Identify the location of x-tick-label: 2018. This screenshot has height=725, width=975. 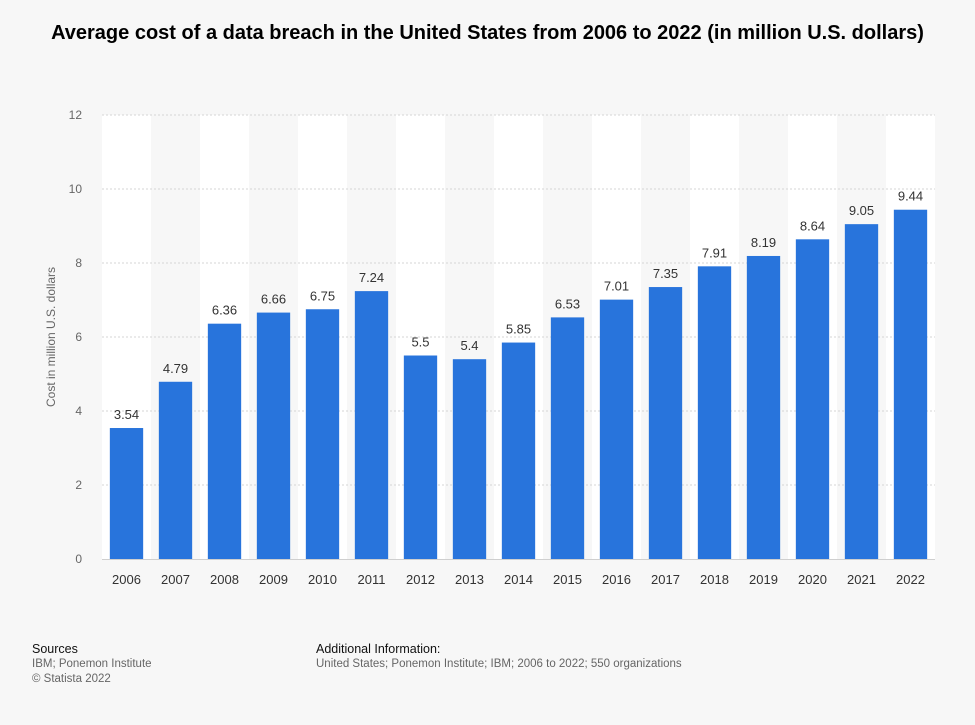
(714, 579).